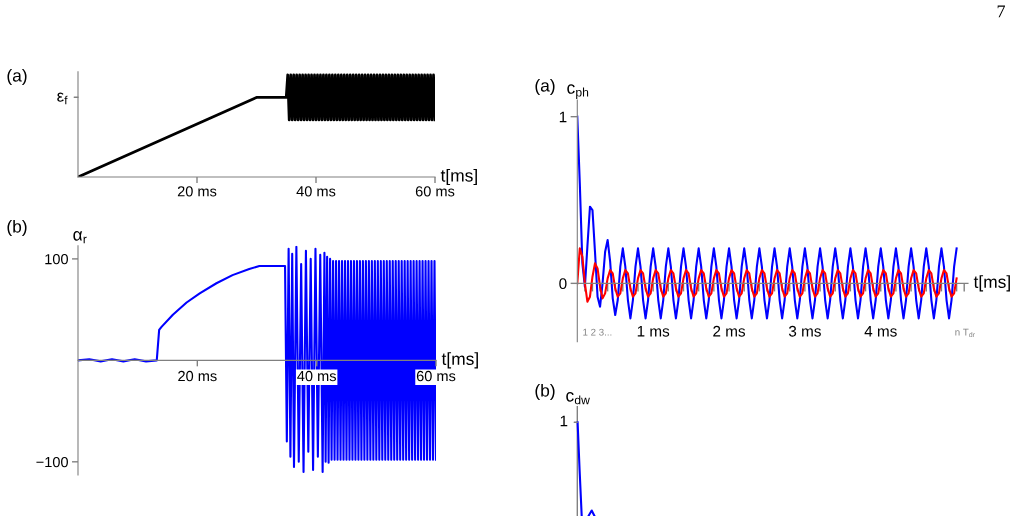 The height and width of the screenshot is (516, 1015). Describe the element at coordinates (17, 228) in the screenshot. I see `chart-title: (b)` at that location.